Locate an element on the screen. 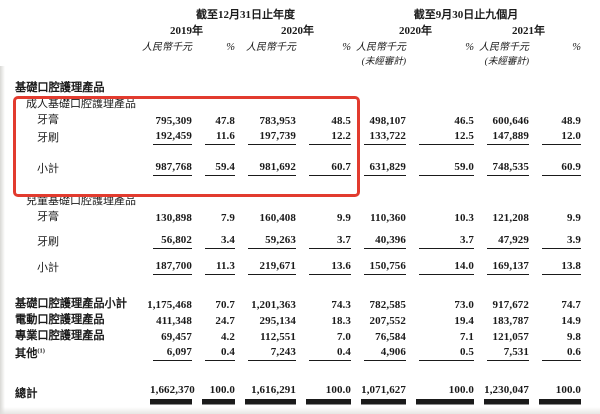 This screenshot has height=414, width=600. value-cell: 987,768 is located at coordinates (166, 167).